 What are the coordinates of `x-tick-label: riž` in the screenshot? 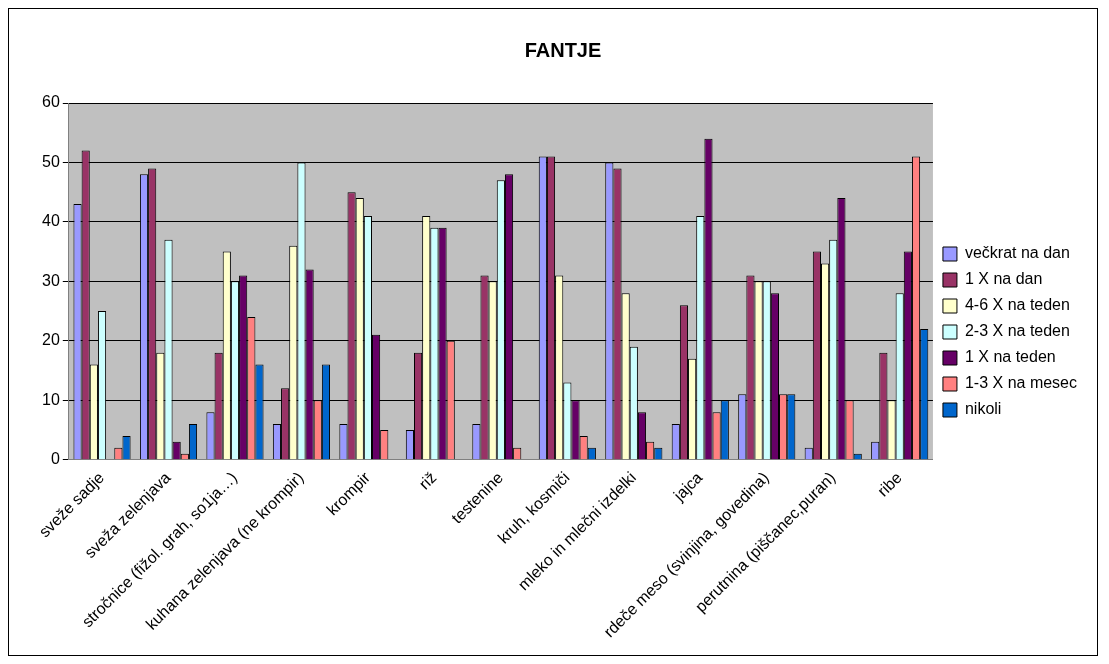 It's located at (427, 480).